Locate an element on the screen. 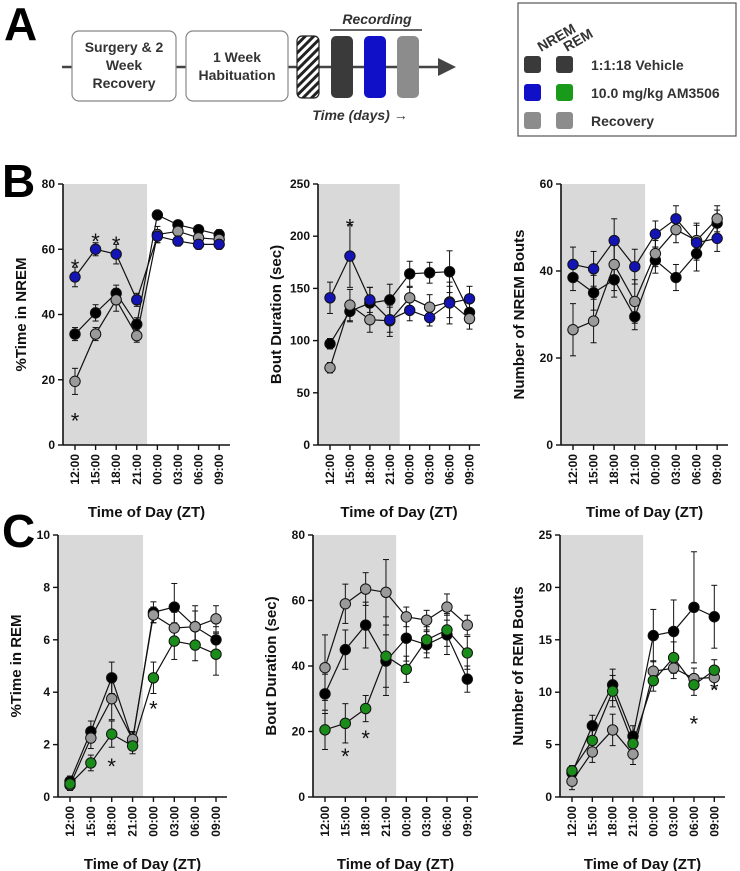 The height and width of the screenshot is (871, 740). x-tick-label: 00:00 is located at coordinates (655, 469).